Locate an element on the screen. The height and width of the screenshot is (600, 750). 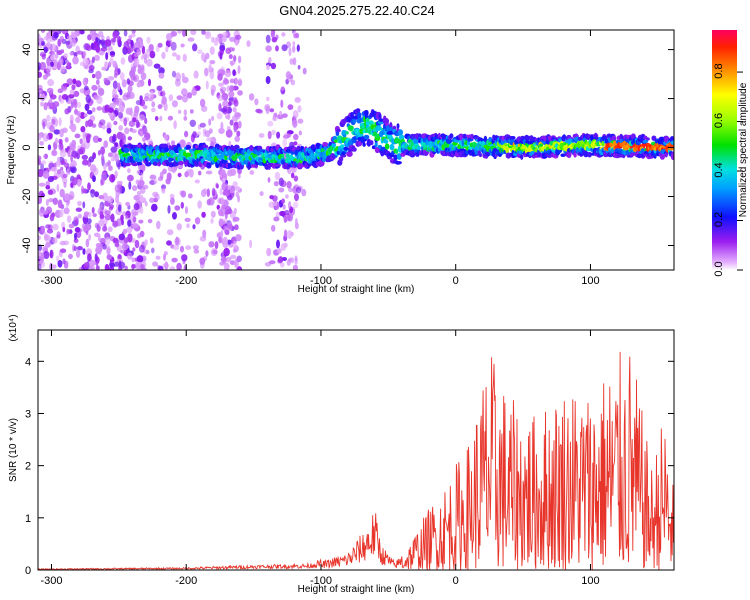
x-tick-label: -300 is located at coordinates (51, 281).